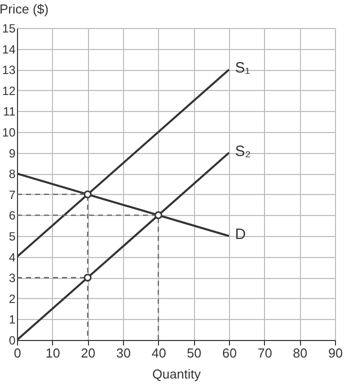 This screenshot has width=350, height=390. I want to click on x-axis-title: Quantity, so click(177, 374).